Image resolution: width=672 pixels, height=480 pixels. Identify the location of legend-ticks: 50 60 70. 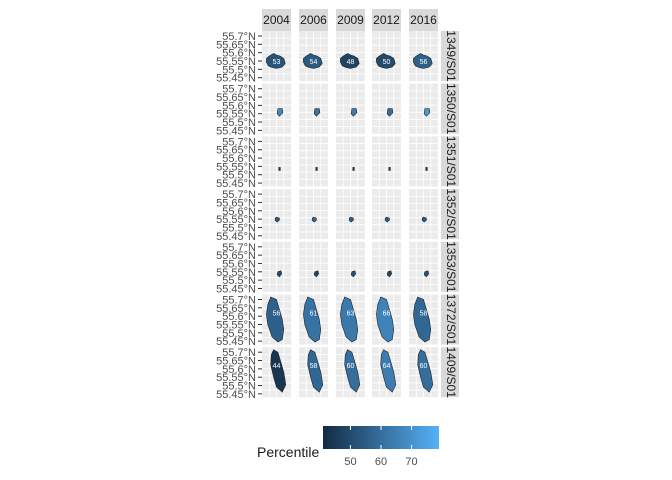
(381, 447).